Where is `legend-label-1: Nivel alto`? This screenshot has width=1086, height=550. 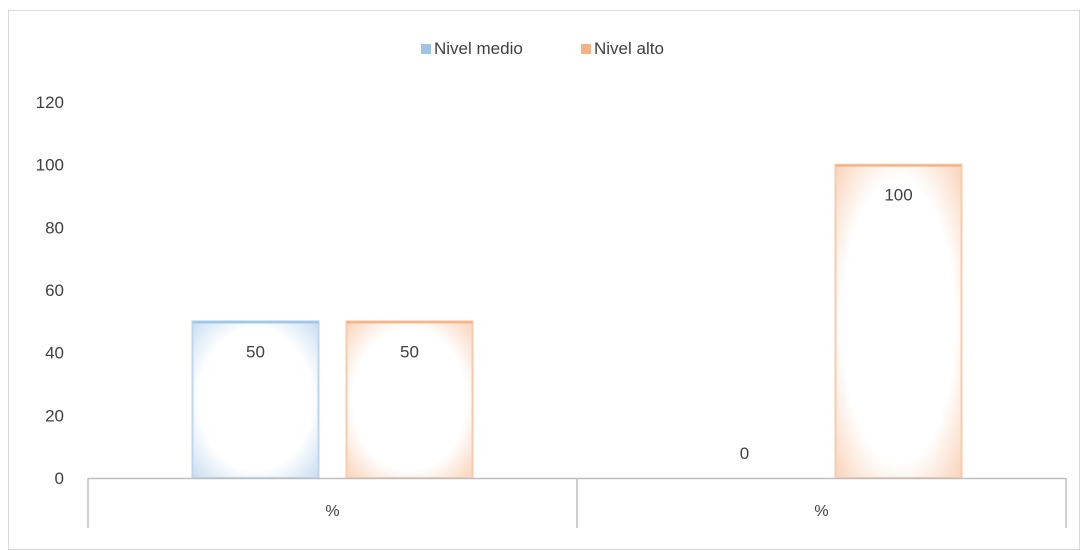 legend-label-1: Nivel alto is located at coordinates (629, 48).